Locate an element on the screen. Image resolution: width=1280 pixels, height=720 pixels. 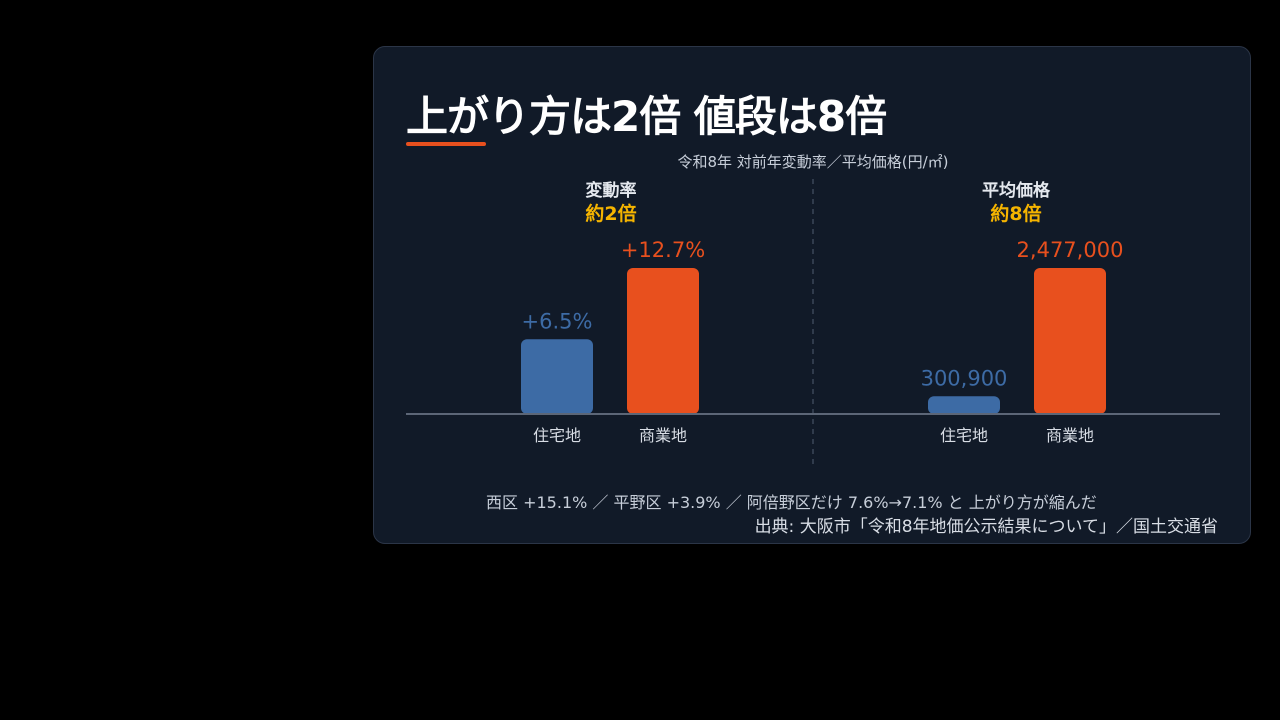
left-category-label-commercial: 商業地 is located at coordinates (663, 435).